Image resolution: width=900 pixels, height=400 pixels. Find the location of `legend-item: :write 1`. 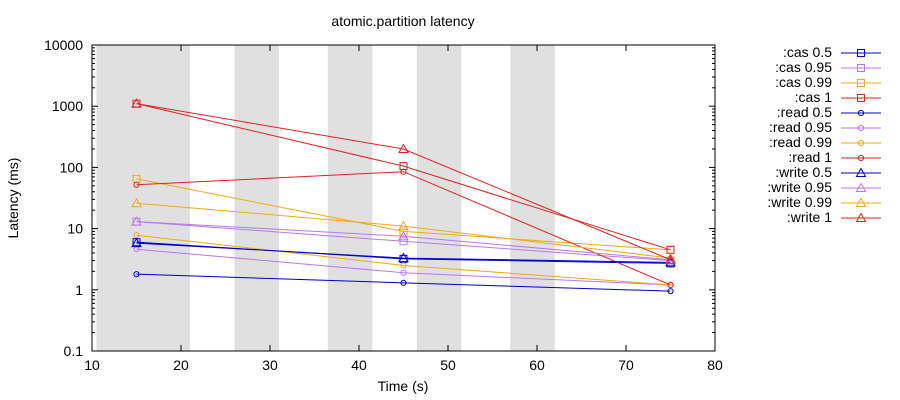

legend-item: :write 1 is located at coordinates (834, 217).